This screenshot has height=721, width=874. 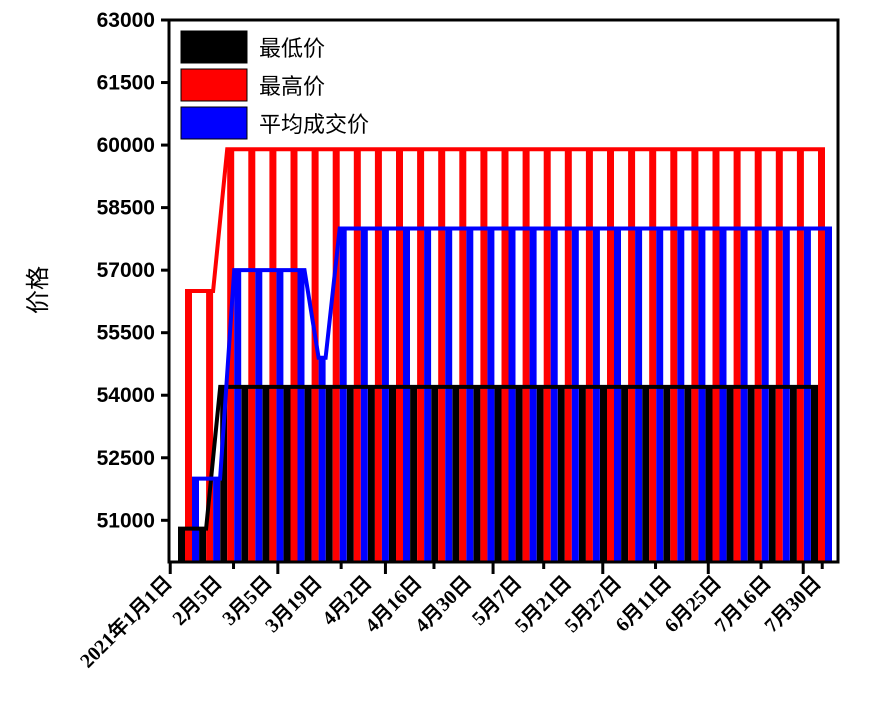 What do you see at coordinates (292, 49) in the screenshot?
I see `legend-label-0: 最低价` at bounding box center [292, 49].